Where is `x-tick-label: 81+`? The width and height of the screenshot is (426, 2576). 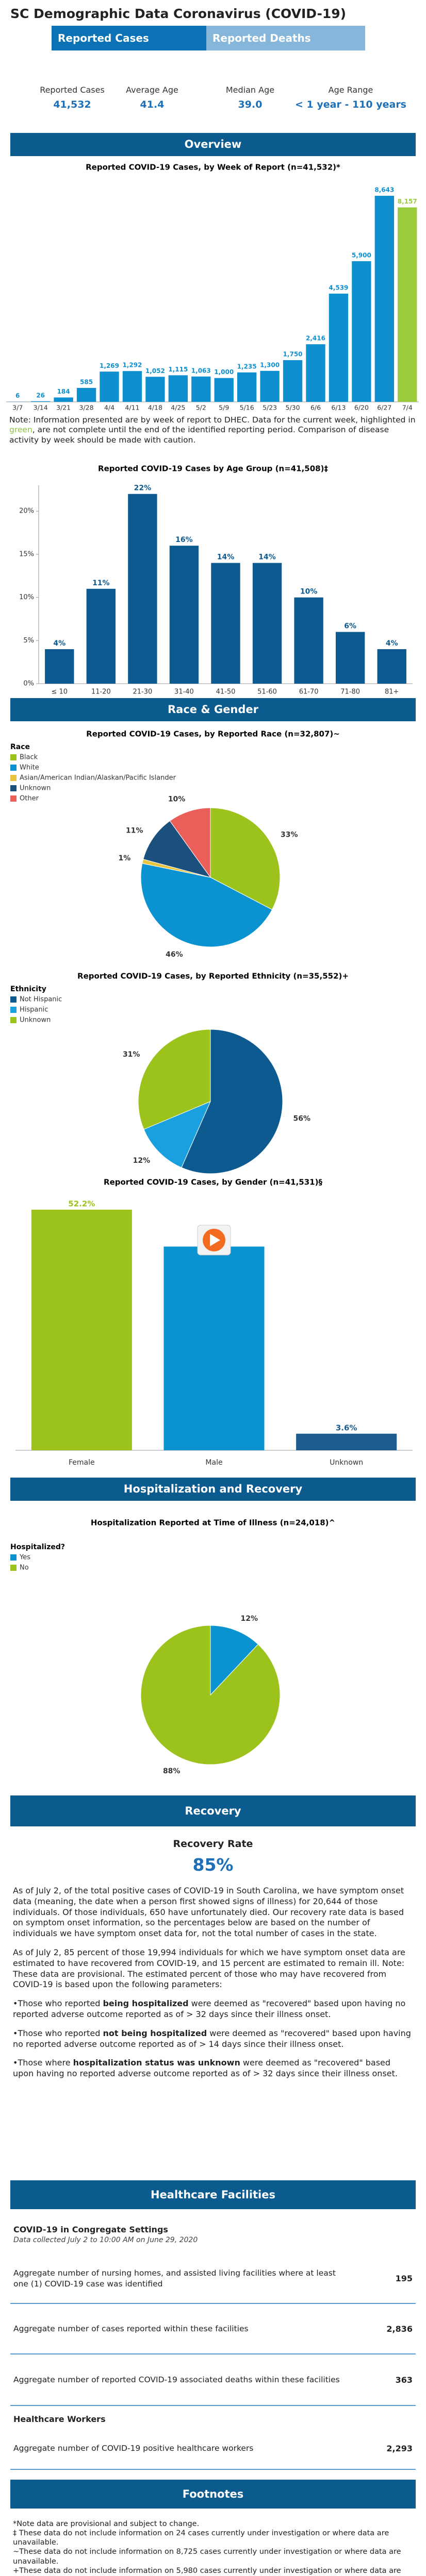
x-tick-label: 81+ is located at coordinates (392, 692).